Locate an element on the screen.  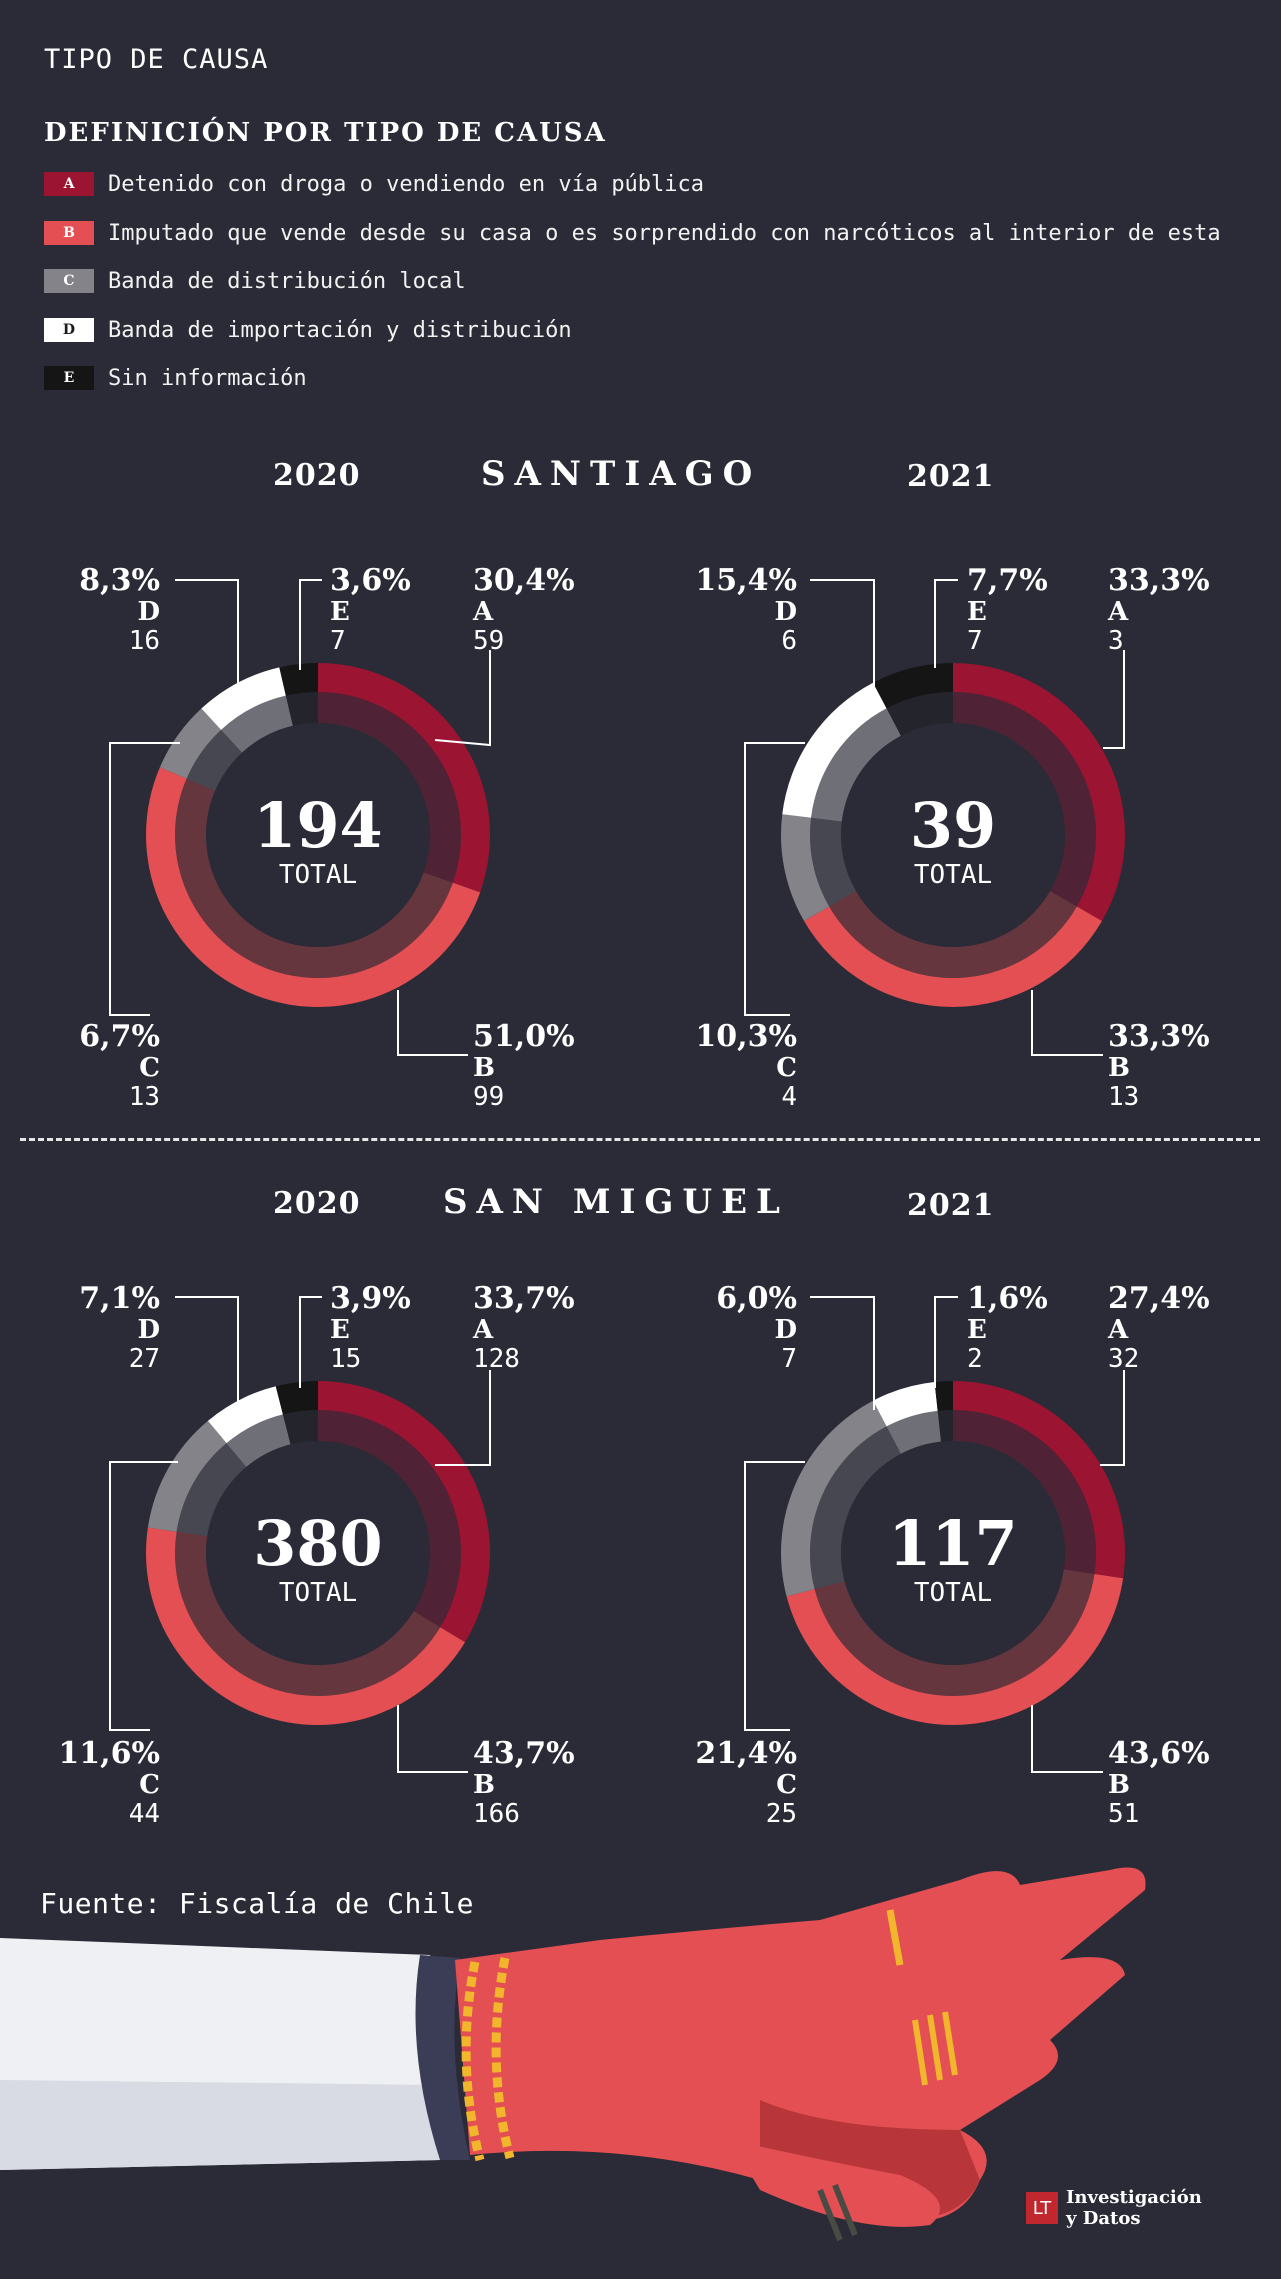
data-label-pct-e: 7,7% is located at coordinates (1007, 580).